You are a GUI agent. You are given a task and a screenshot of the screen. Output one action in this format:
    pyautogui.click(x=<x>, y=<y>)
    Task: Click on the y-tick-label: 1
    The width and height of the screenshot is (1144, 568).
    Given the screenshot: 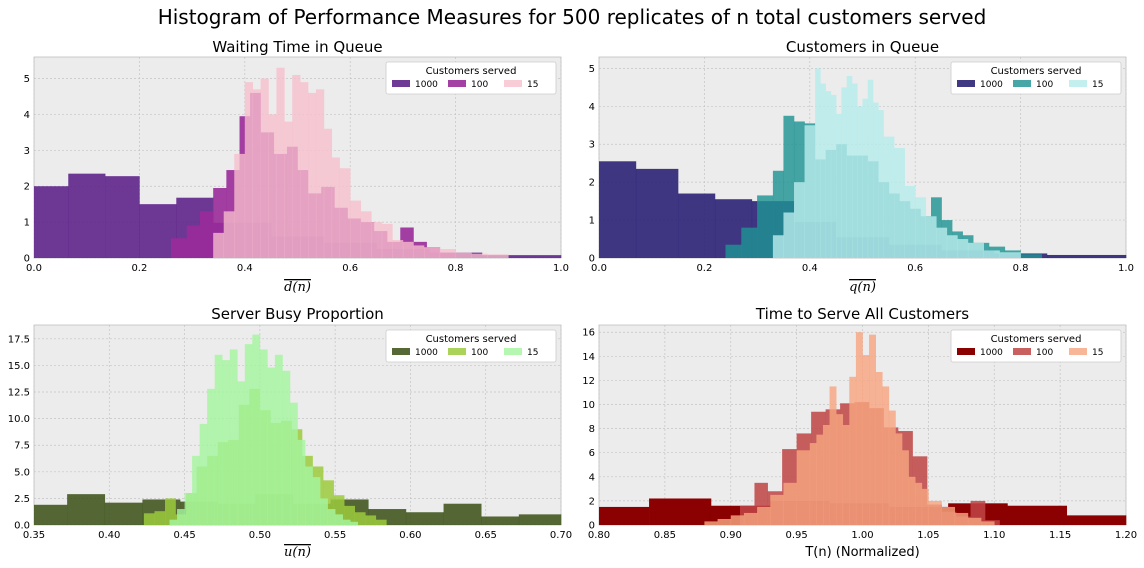 What is the action you would take?
    pyautogui.click(x=592, y=221)
    